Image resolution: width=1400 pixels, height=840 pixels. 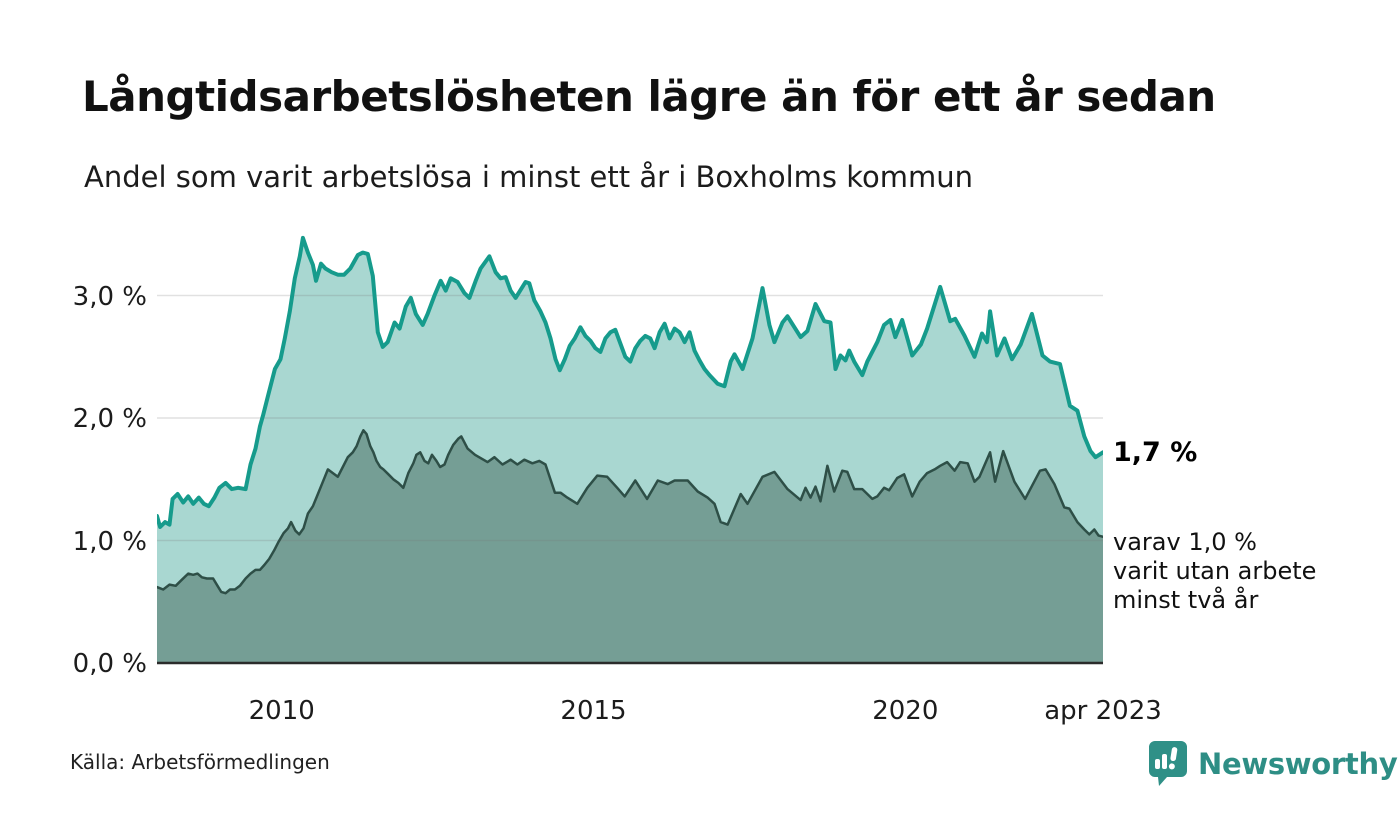 What do you see at coordinates (905, 711) in the screenshot?
I see `x-tick-2020: 2020` at bounding box center [905, 711].